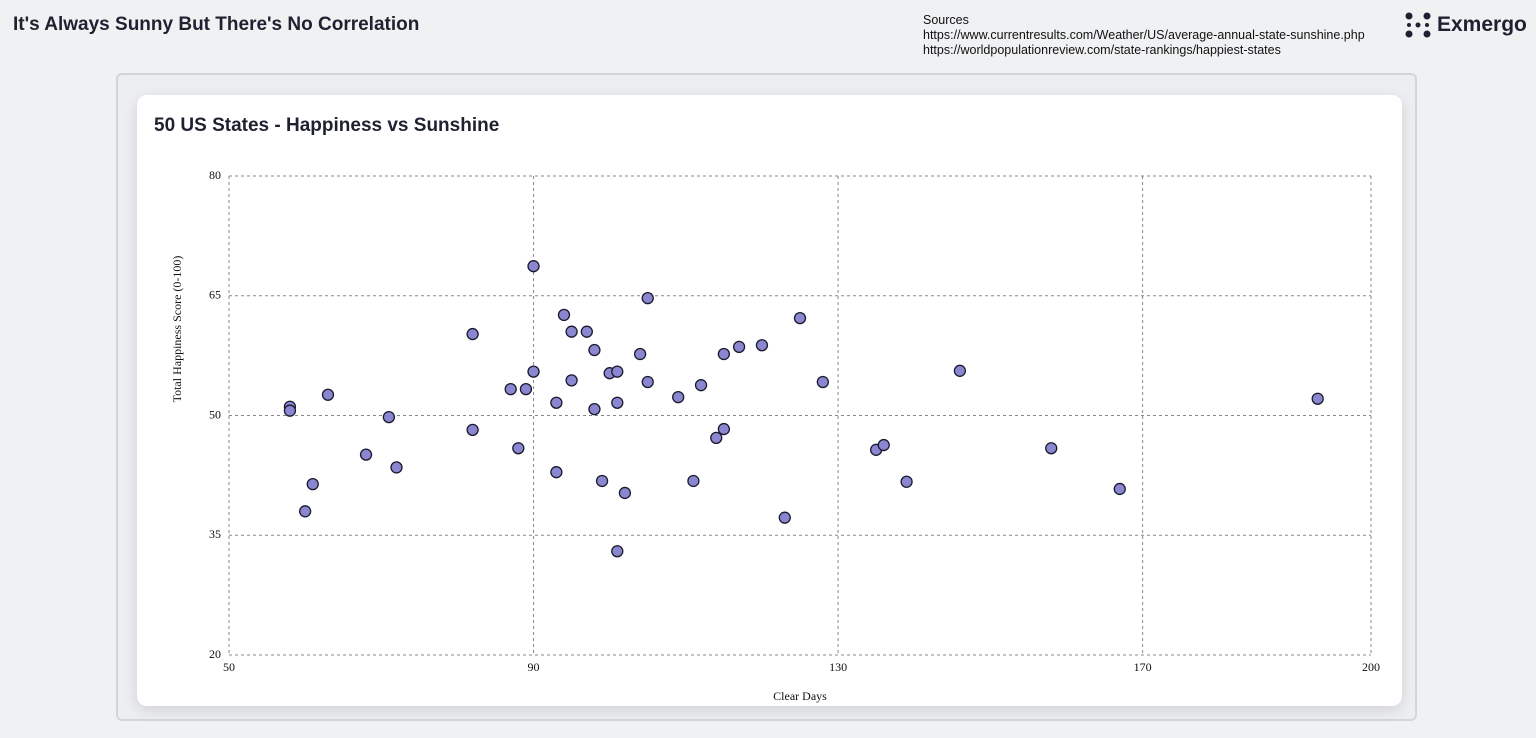 The width and height of the screenshot is (1536, 738). I want to click on x-tick-label: 200, so click(1371, 667).